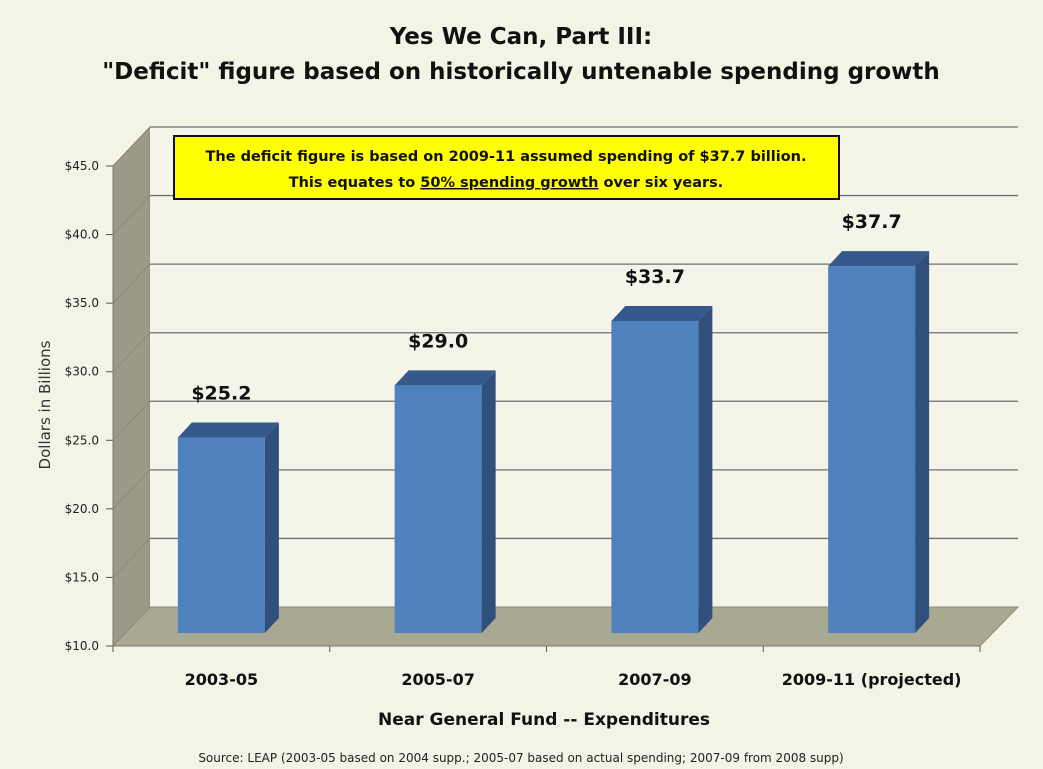 Image resolution: width=1043 pixels, height=769 pixels. I want to click on x-axis-title: Near General Fund -- Expenditures, so click(544, 720).